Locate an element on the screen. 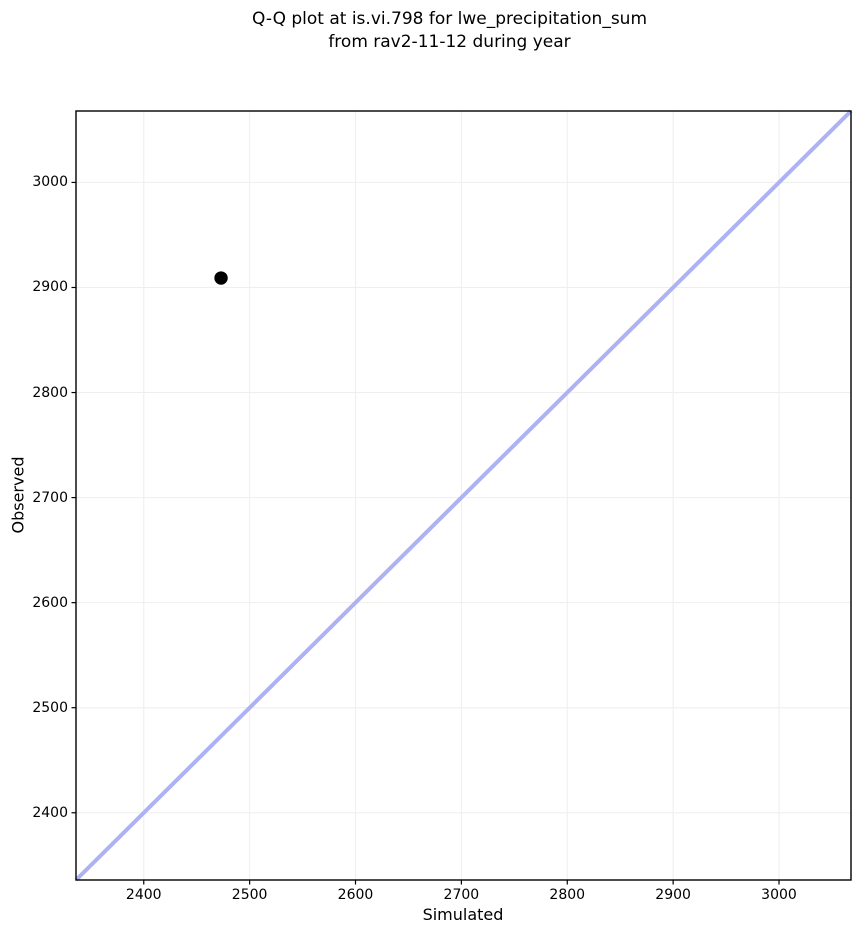 This screenshot has width=860, height=934. y-axis-label: Observed is located at coordinates (18, 495).